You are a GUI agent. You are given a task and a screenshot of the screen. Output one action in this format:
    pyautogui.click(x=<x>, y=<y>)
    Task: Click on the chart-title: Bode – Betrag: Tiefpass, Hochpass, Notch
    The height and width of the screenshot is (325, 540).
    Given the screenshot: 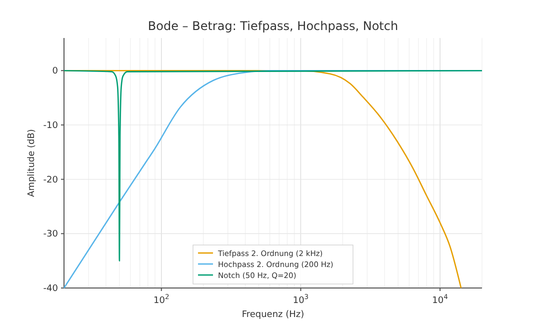 What is the action you would take?
    pyautogui.click(x=273, y=26)
    